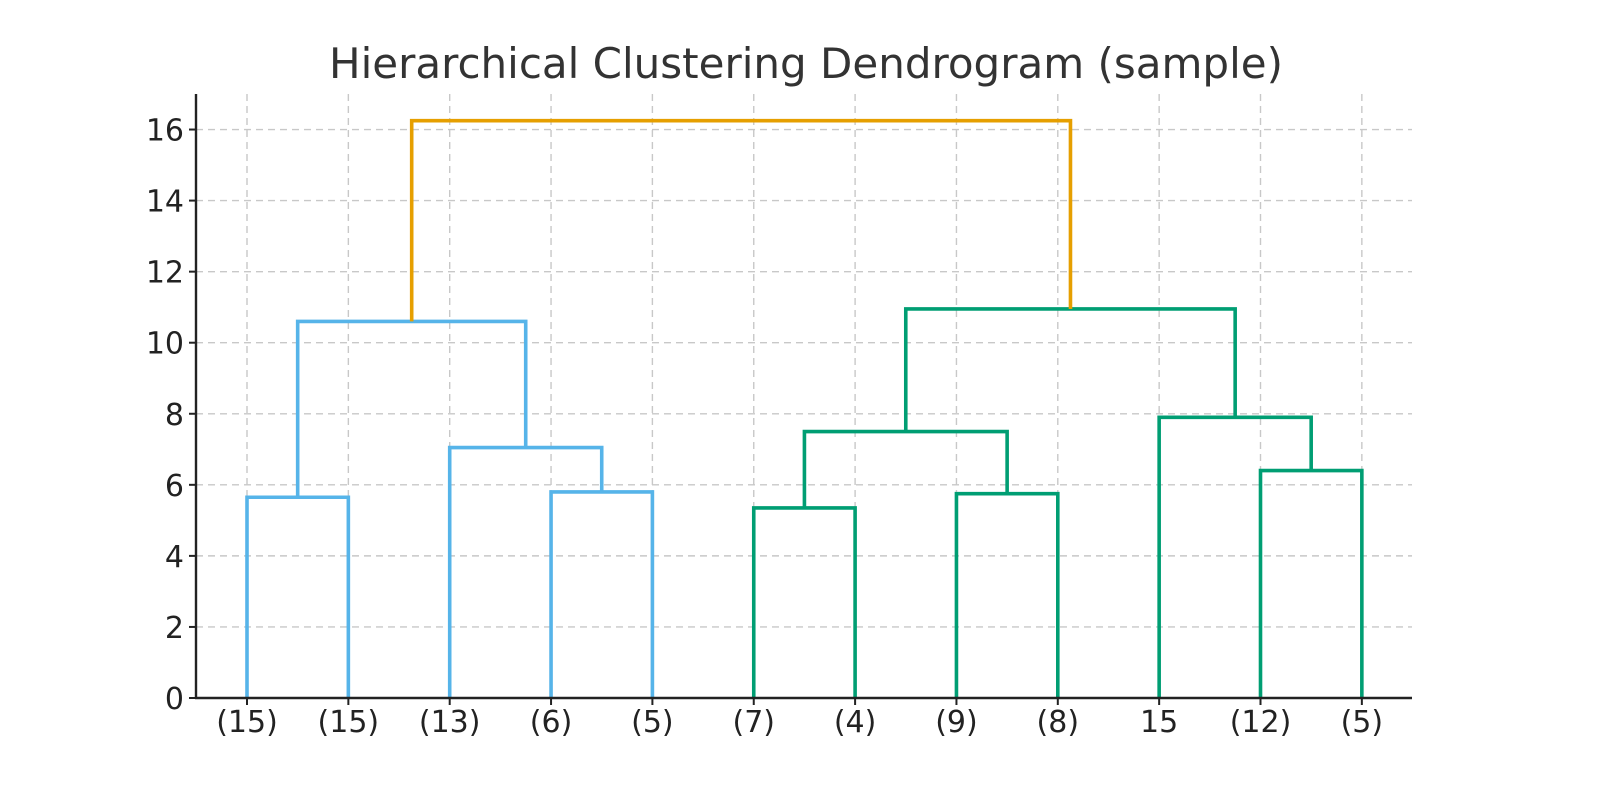 This screenshot has height=800, width=1600. What do you see at coordinates (855, 722) in the screenshot?
I see `leaf-label: (4)` at bounding box center [855, 722].